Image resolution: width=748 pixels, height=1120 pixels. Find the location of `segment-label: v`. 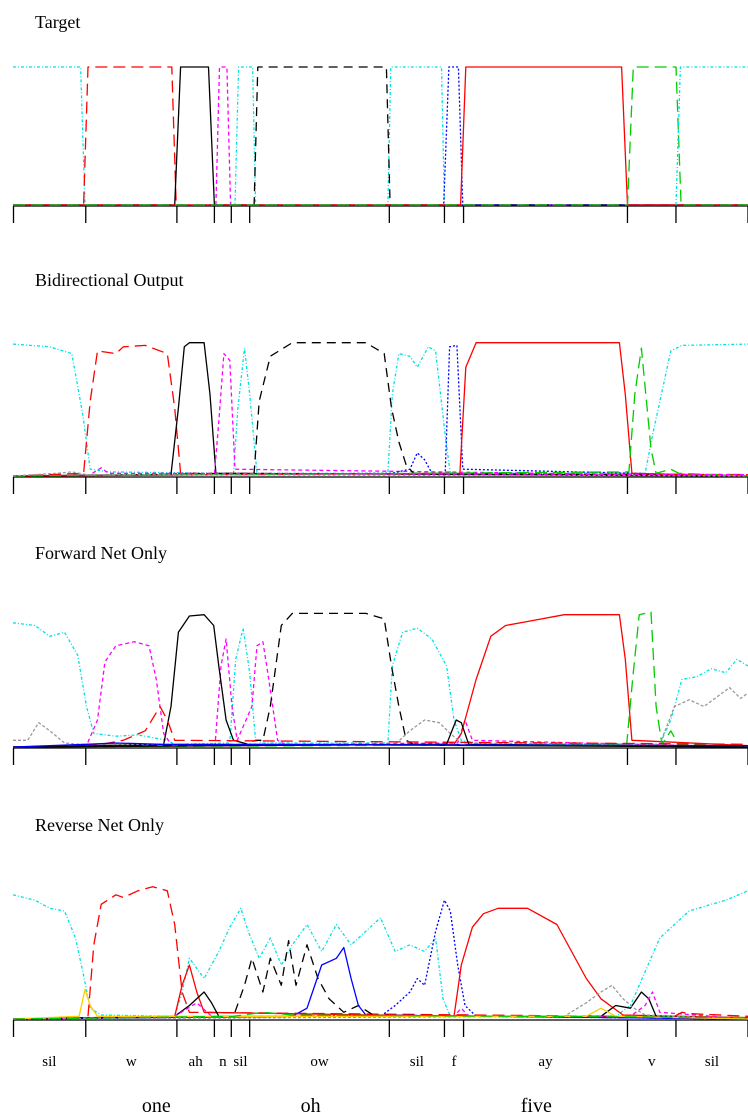

segment-label: v is located at coordinates (652, 1062).